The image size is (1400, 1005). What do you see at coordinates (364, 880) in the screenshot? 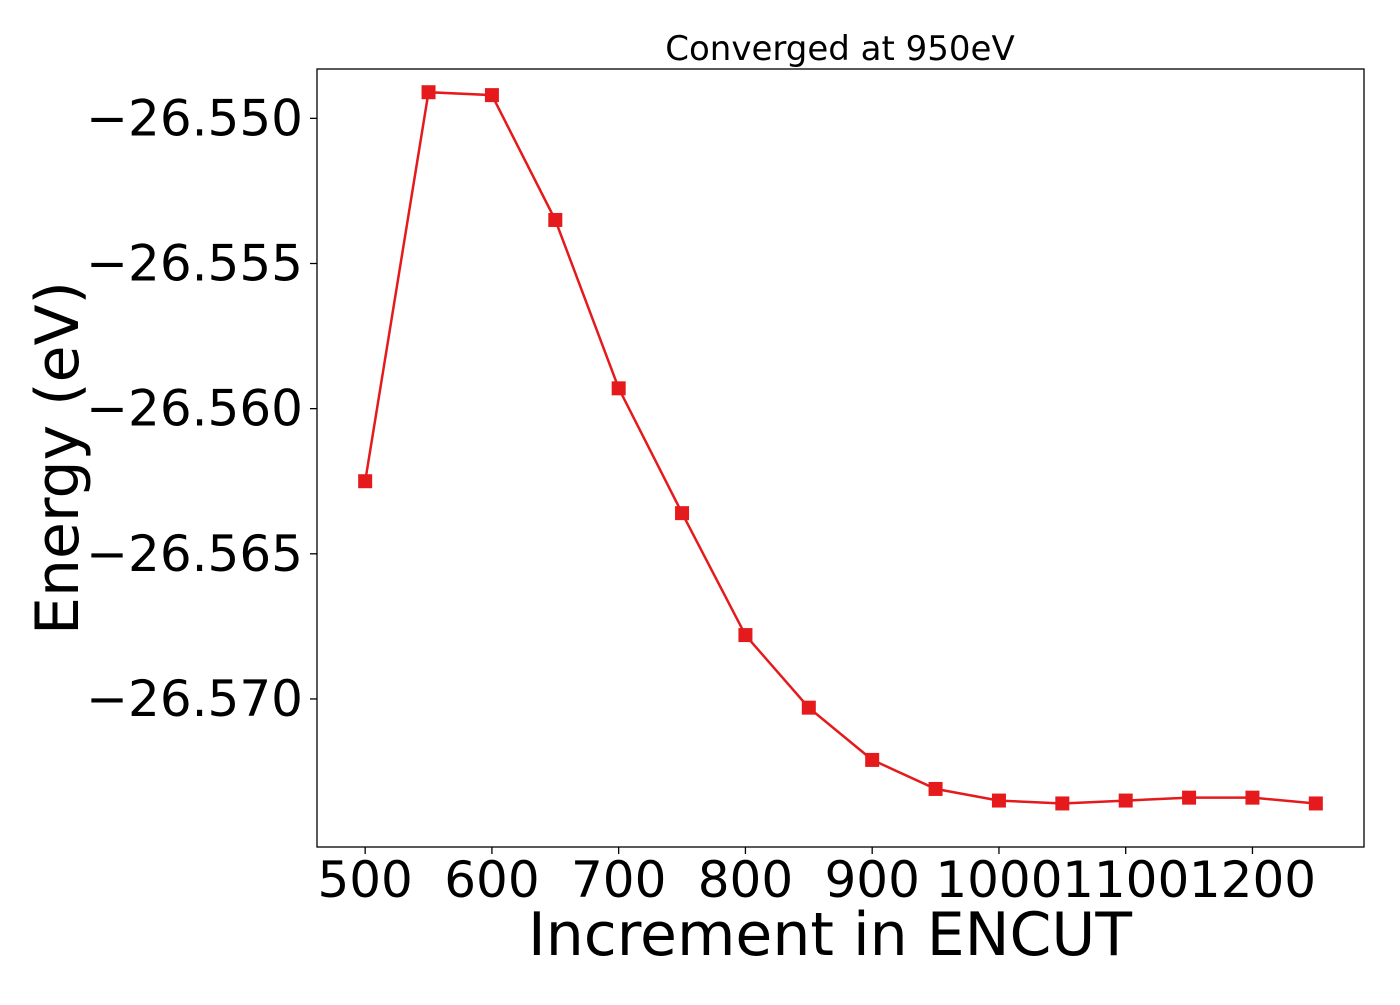
I see `x-tick-label: 500` at bounding box center [364, 880].